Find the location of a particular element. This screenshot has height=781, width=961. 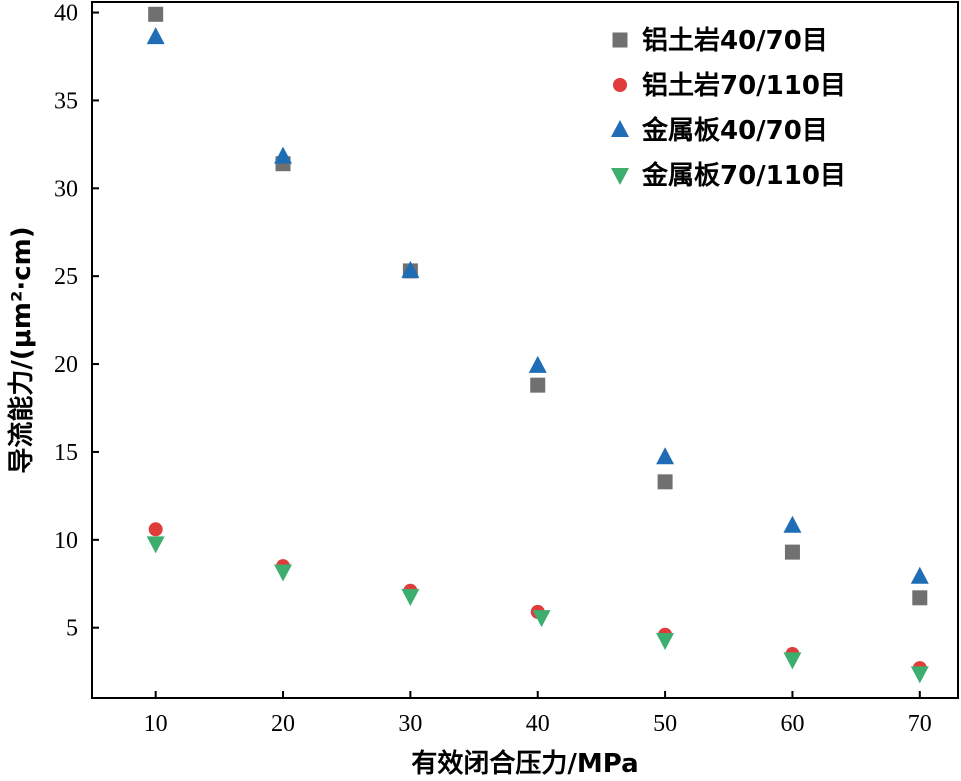

x-axis-title: 有效闭合压力/MPa is located at coordinates (524, 763).